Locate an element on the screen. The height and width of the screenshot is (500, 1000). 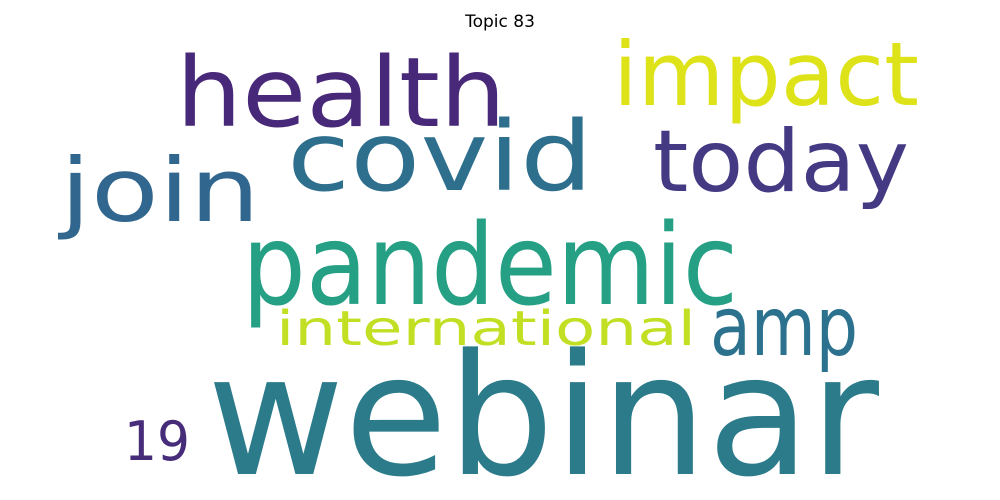
word-amp: amp is located at coordinates (784, 327).